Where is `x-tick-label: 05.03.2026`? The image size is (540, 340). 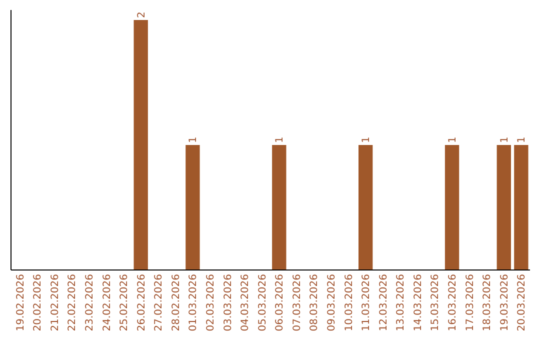
x-tick-label: 05.03.2026 is located at coordinates (262, 303).